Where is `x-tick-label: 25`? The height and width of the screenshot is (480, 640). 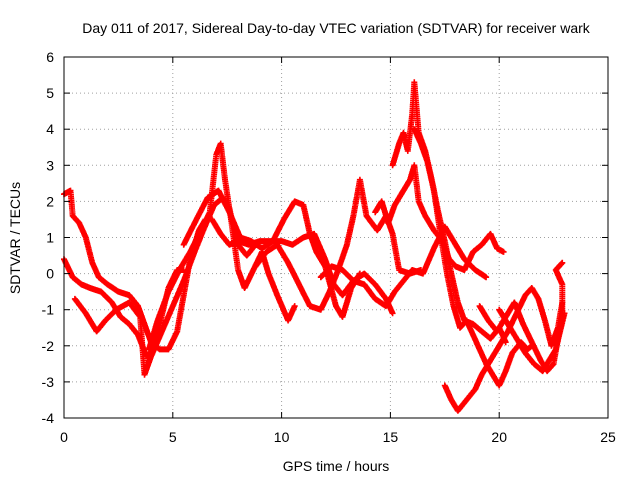
x-tick-label: 25 is located at coordinates (608, 437).